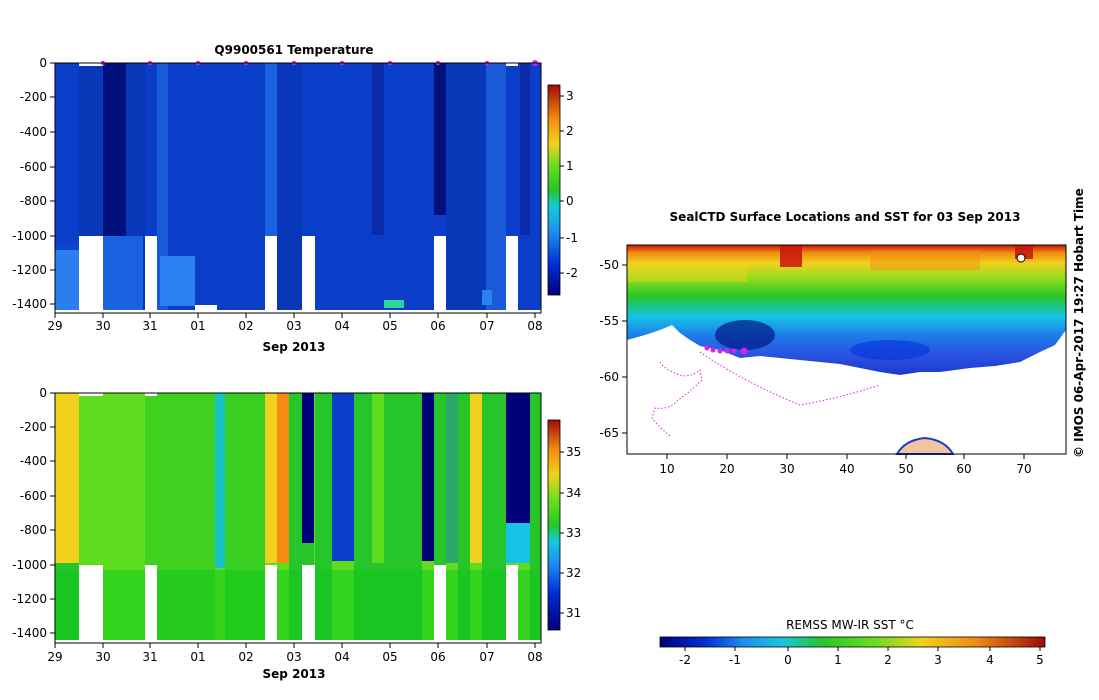  I want to click on sst-field, so click(846, 350).